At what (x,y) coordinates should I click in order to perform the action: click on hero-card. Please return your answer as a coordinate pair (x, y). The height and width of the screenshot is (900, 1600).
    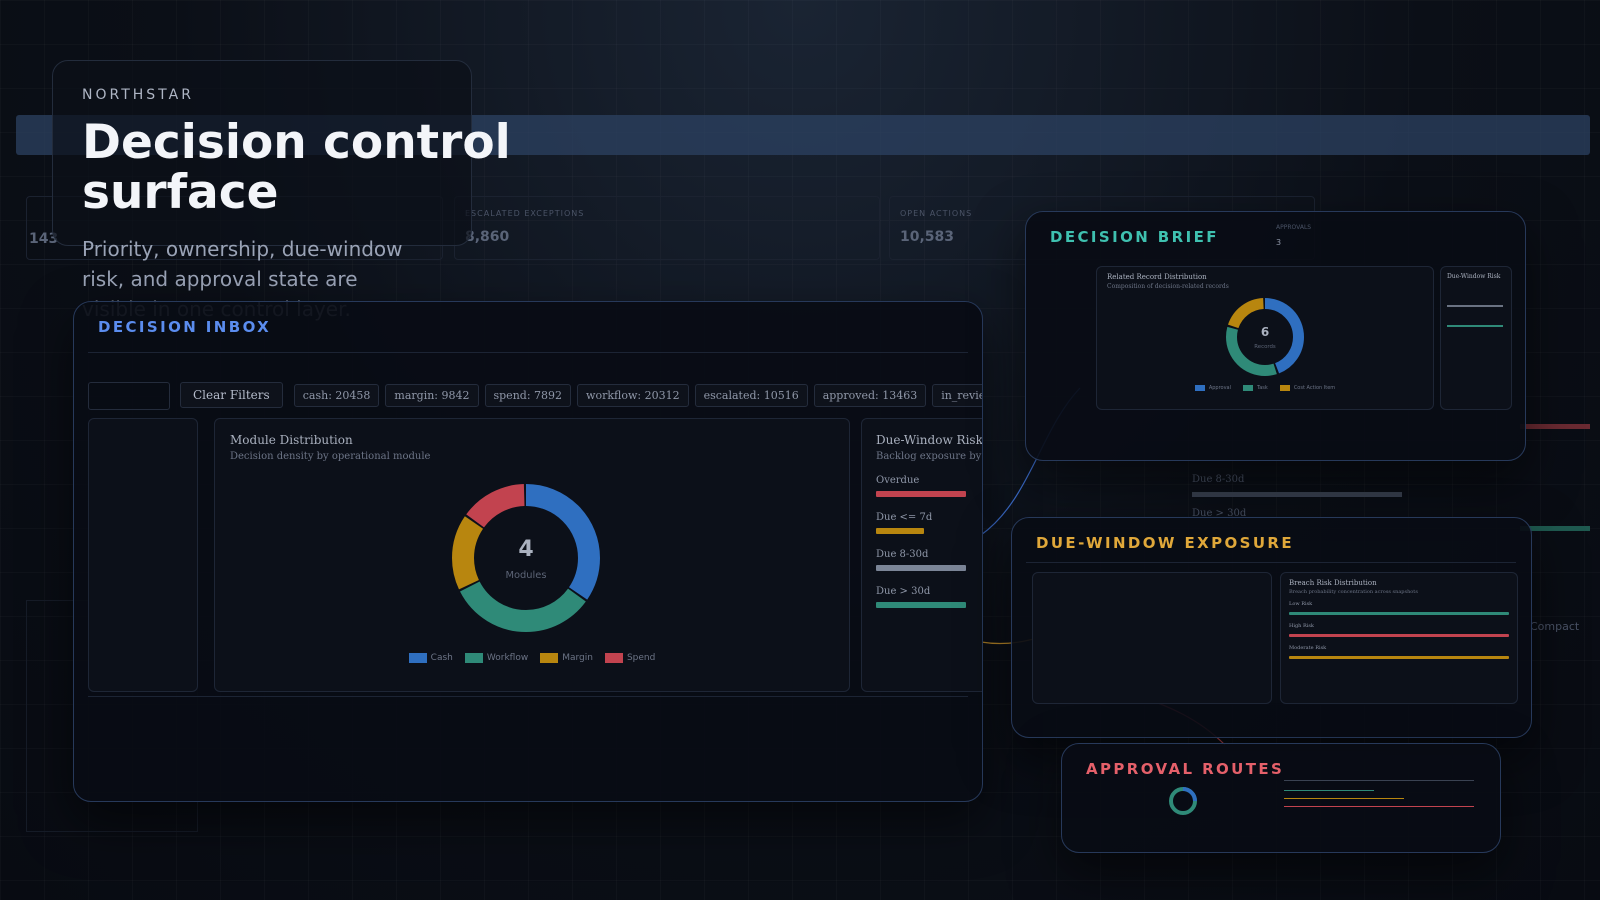
    Looking at the image, I should click on (262, 153).